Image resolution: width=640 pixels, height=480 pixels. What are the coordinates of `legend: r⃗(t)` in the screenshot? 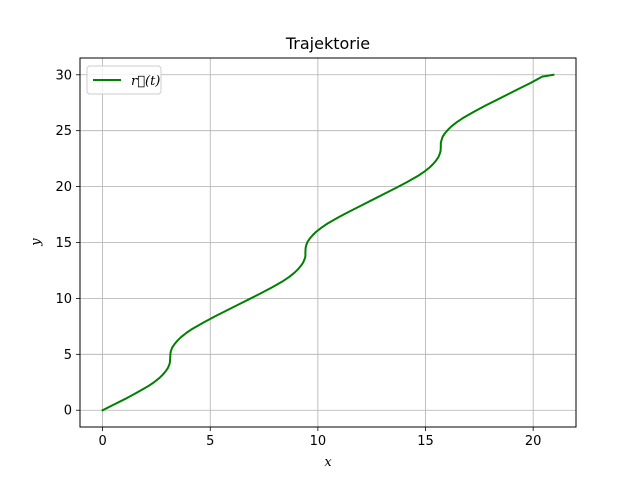 It's located at (124, 80).